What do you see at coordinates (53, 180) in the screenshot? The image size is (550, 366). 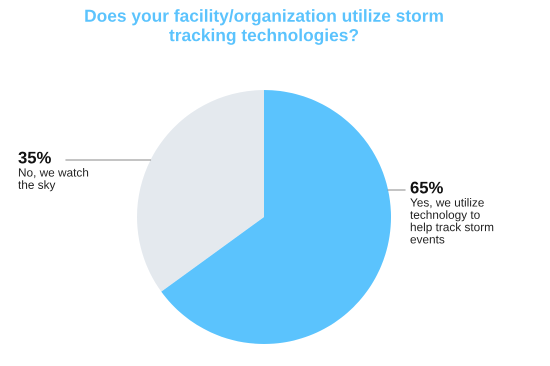 I see `slice-label: No, we watch the sky` at bounding box center [53, 180].